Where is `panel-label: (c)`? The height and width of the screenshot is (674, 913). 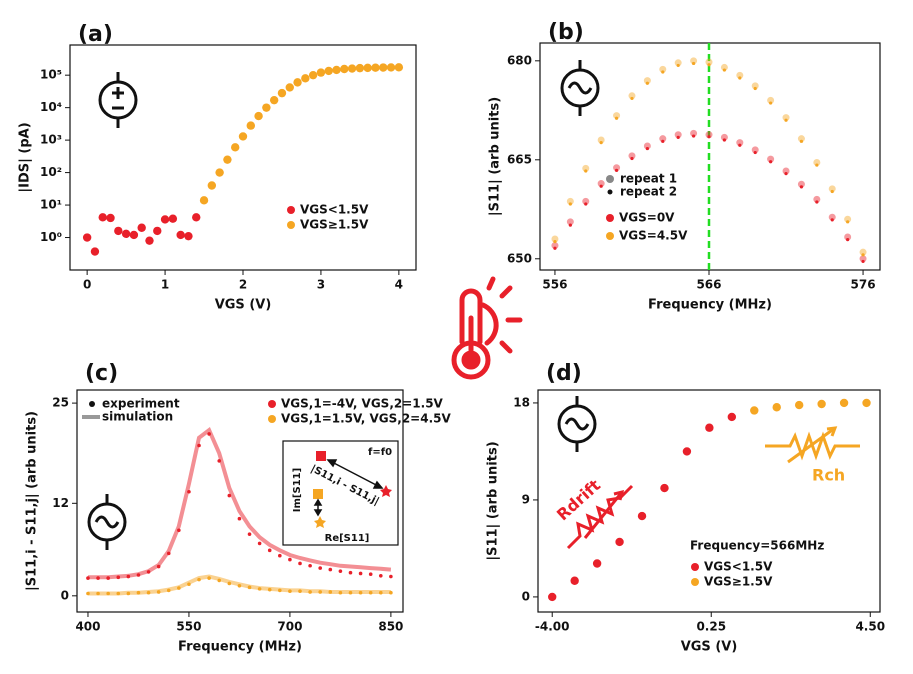 panel-label: (c) is located at coordinates (101, 373).